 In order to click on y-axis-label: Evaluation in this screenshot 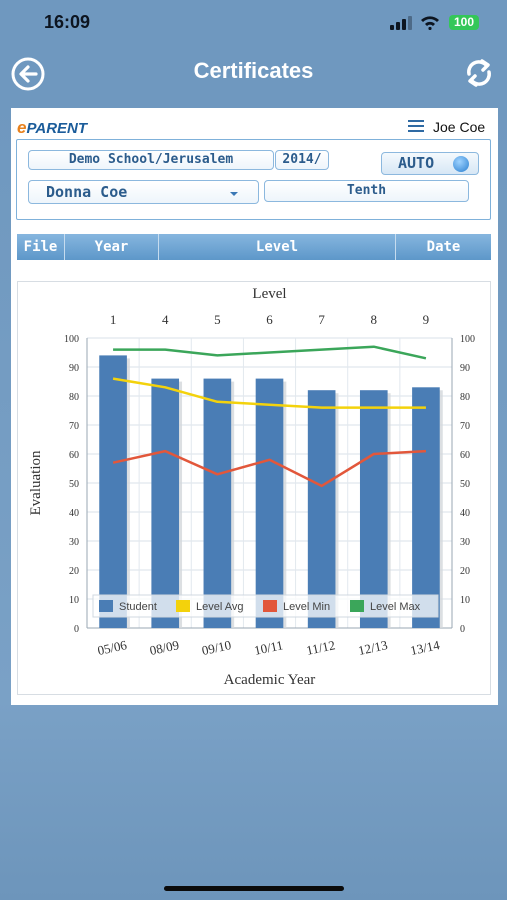, I will do `click(36, 482)`.